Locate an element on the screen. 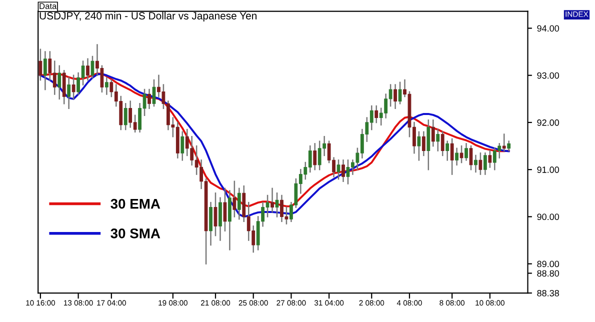 The width and height of the screenshot is (595, 322). y-tick-label: 89.00 is located at coordinates (548, 264).